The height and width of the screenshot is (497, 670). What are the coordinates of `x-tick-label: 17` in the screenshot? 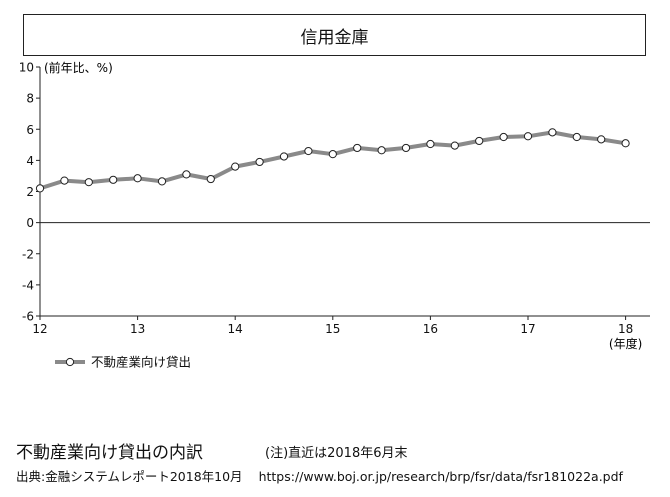 It's located at (527, 329).